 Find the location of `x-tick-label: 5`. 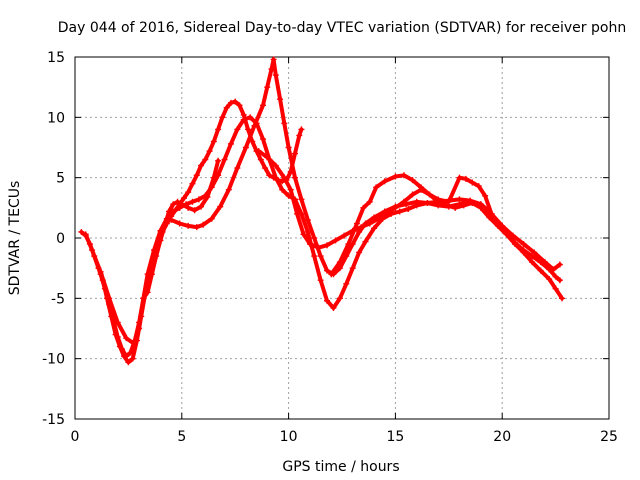

x-tick-label: 5 is located at coordinates (181, 437).